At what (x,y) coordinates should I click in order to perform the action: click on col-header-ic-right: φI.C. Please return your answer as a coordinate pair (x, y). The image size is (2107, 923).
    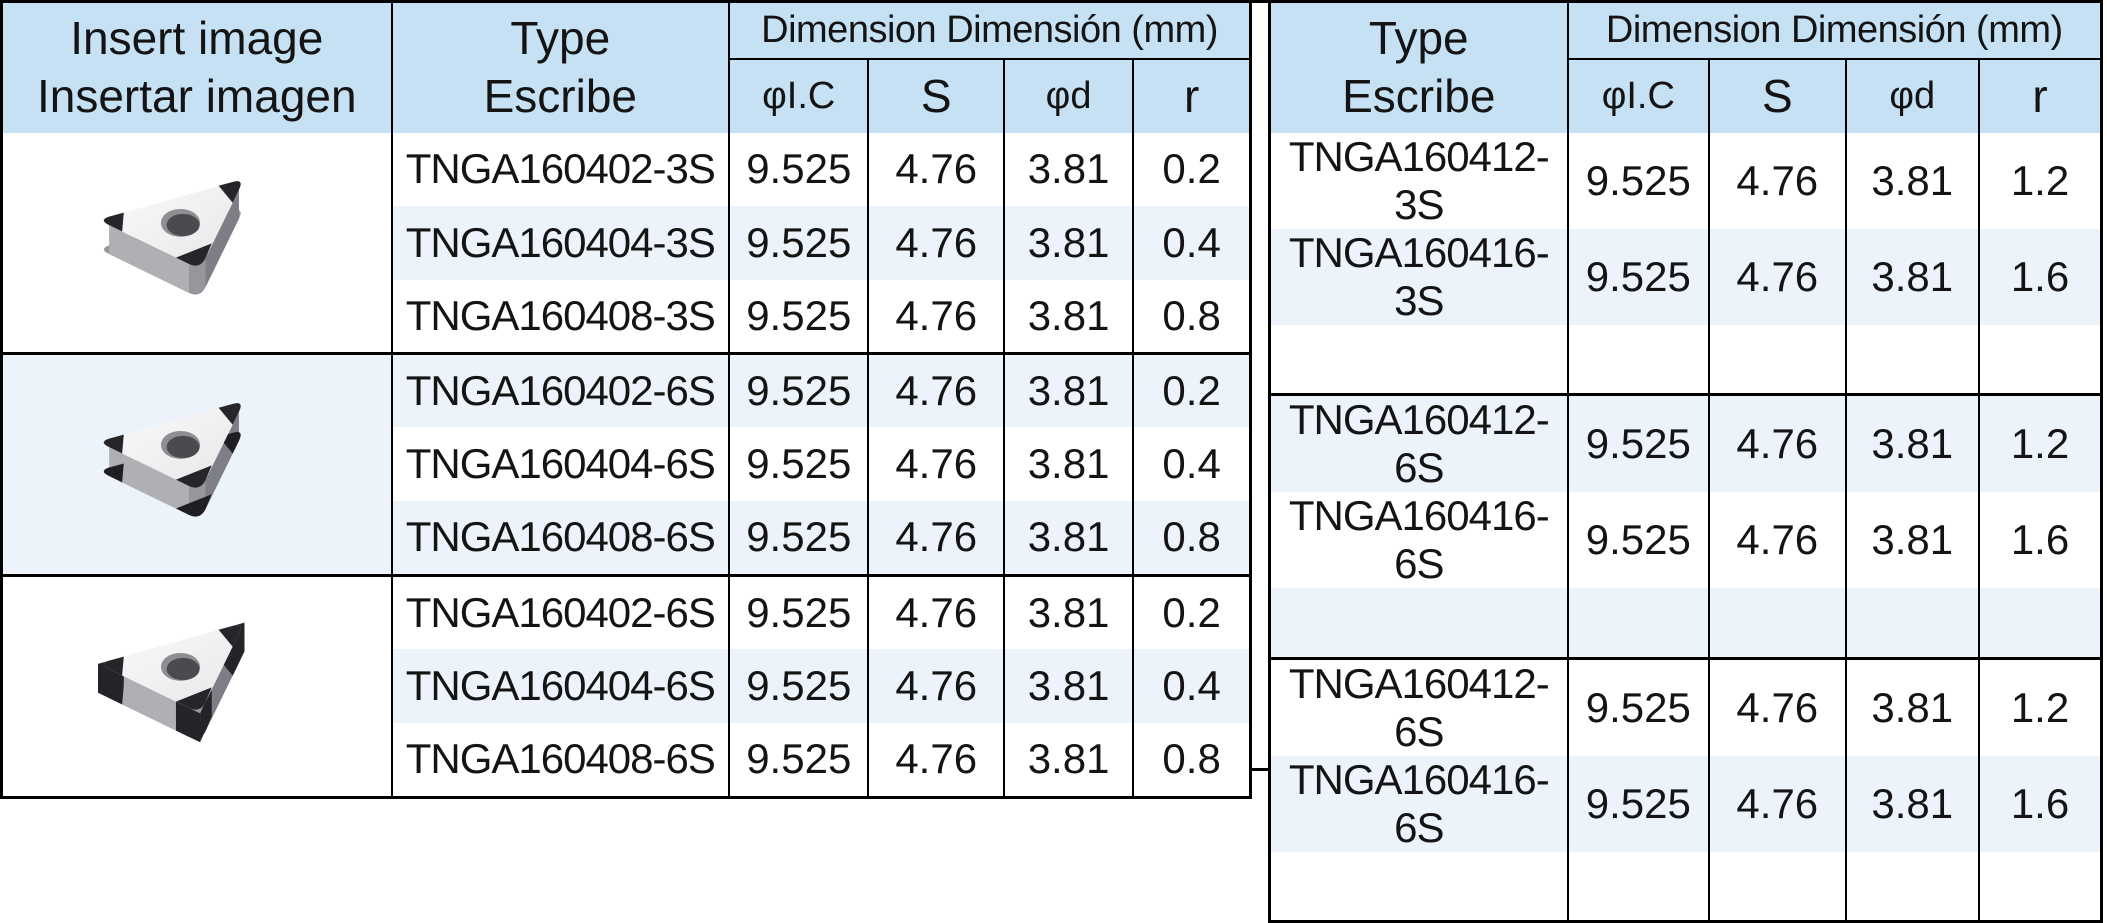
    Looking at the image, I should click on (1638, 95).